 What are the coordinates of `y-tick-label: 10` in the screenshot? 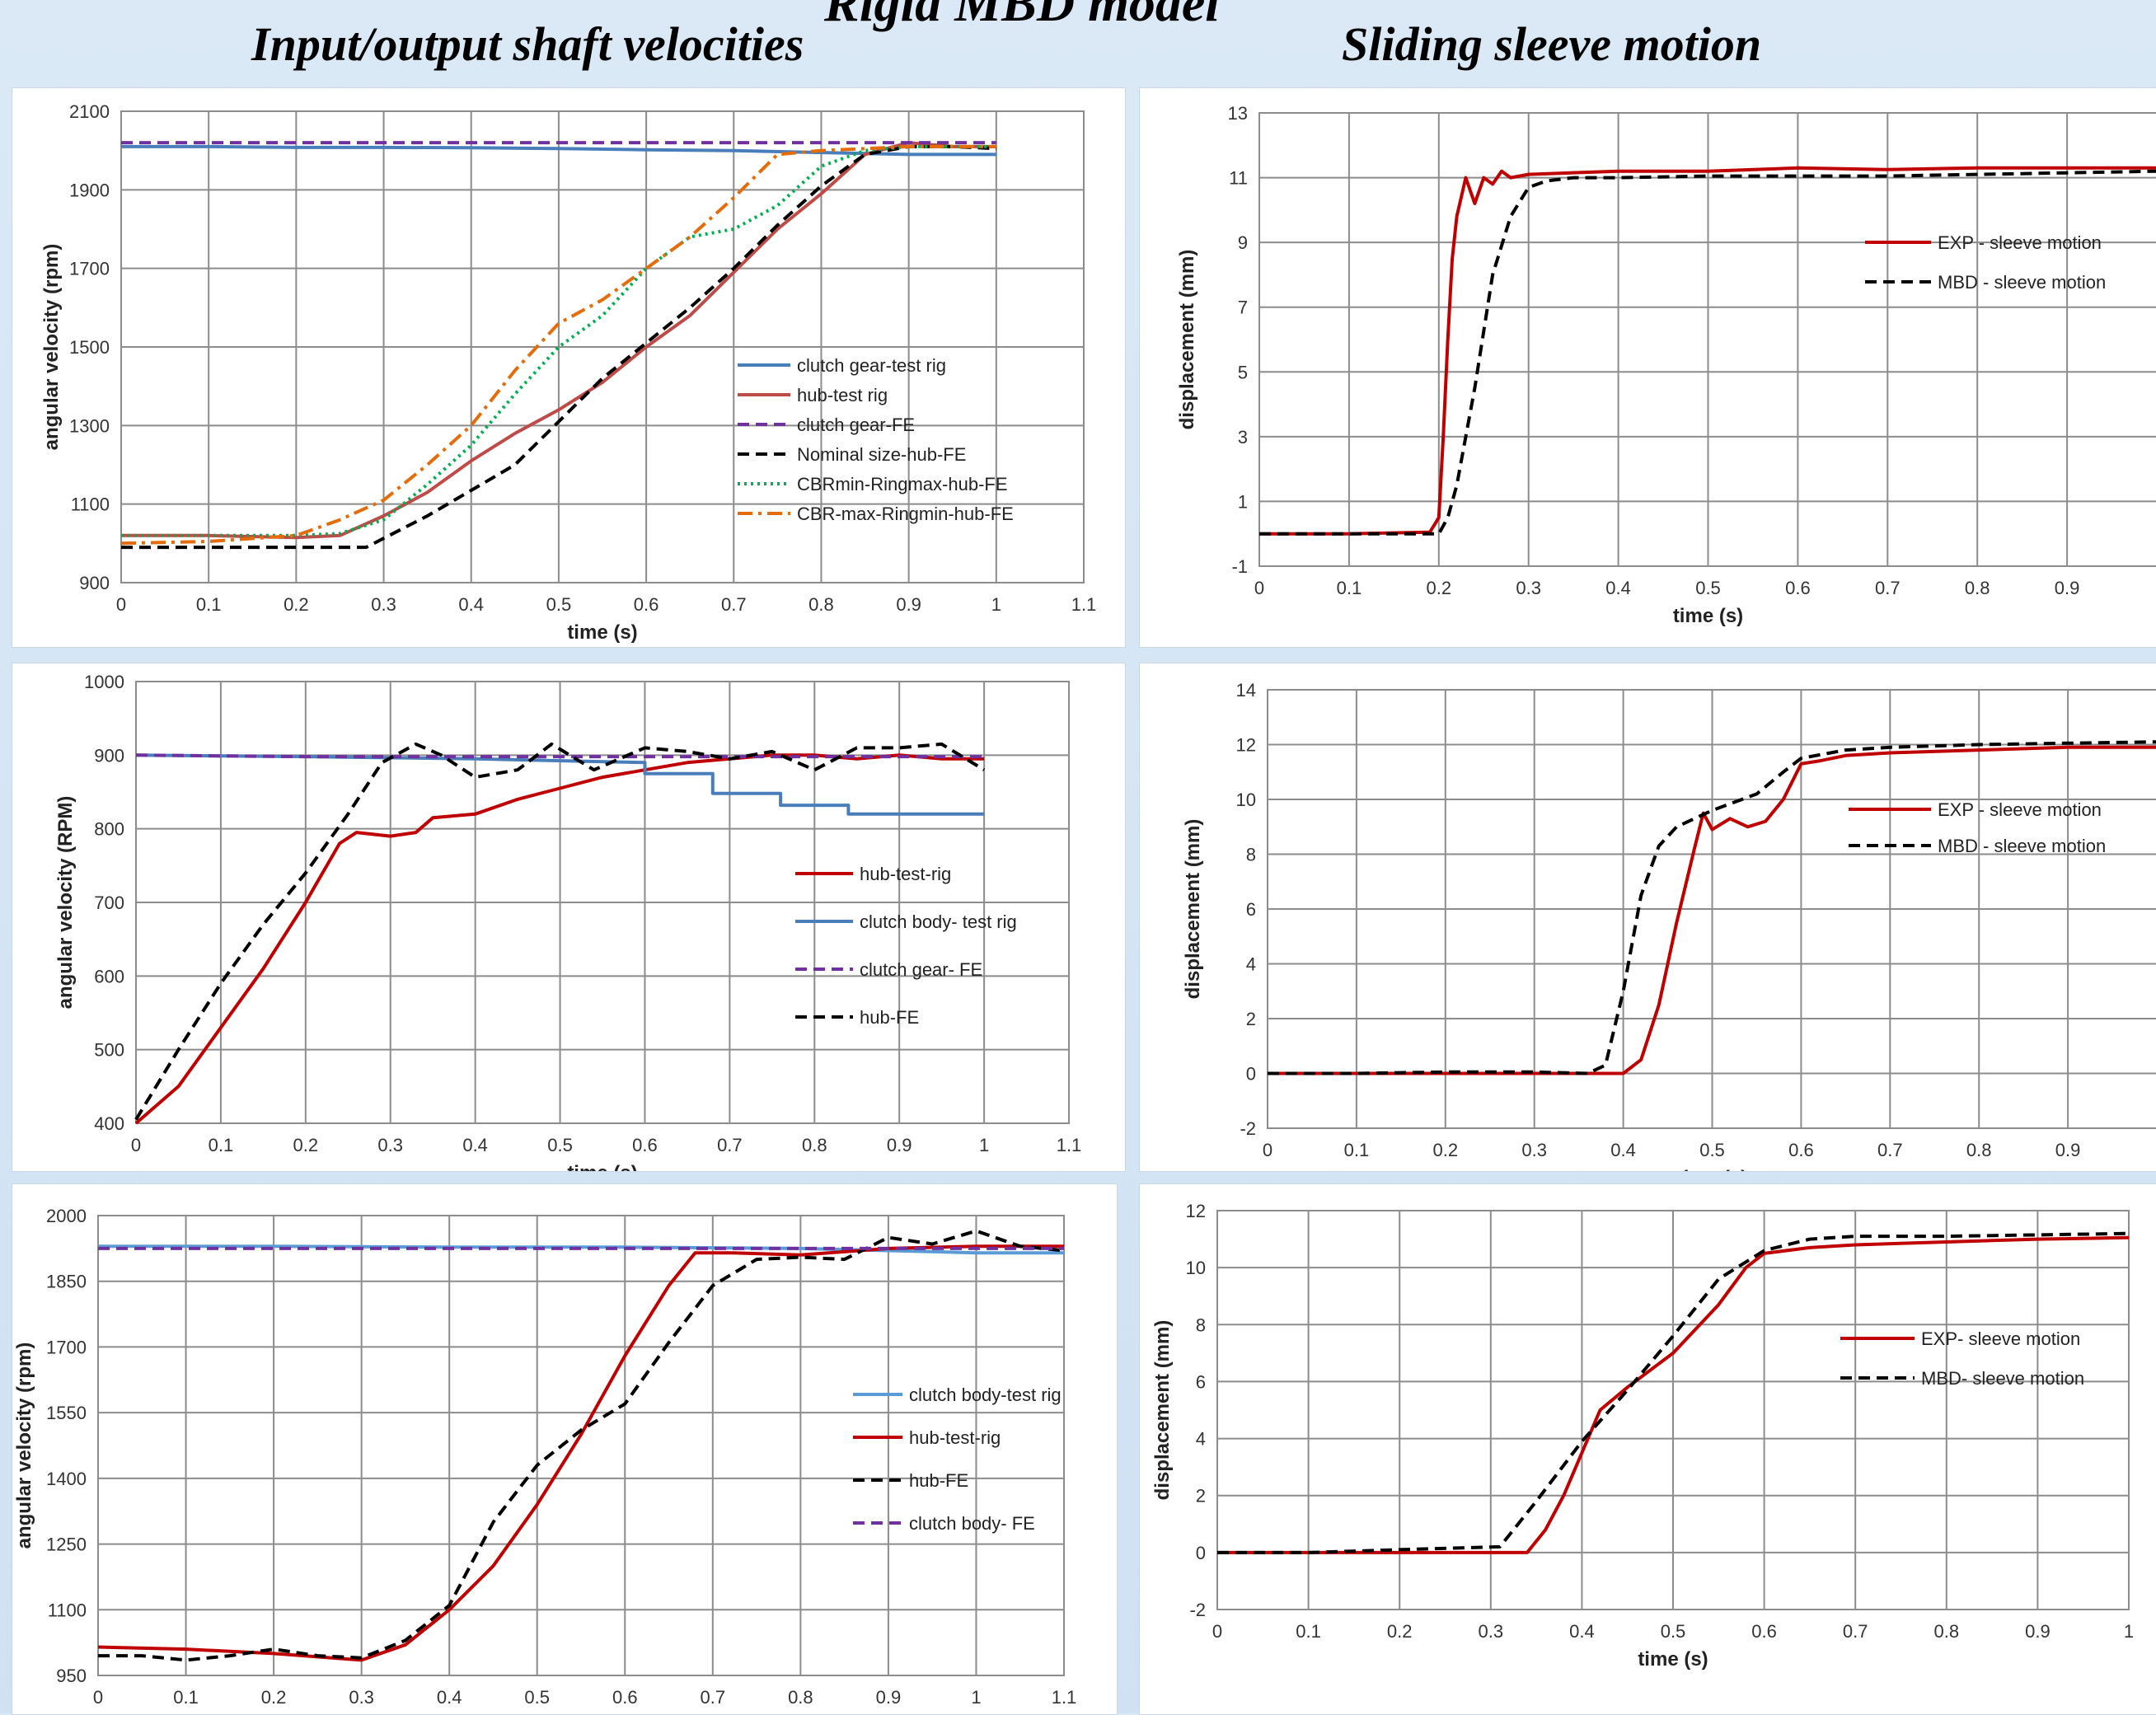 It's located at (1246, 800).